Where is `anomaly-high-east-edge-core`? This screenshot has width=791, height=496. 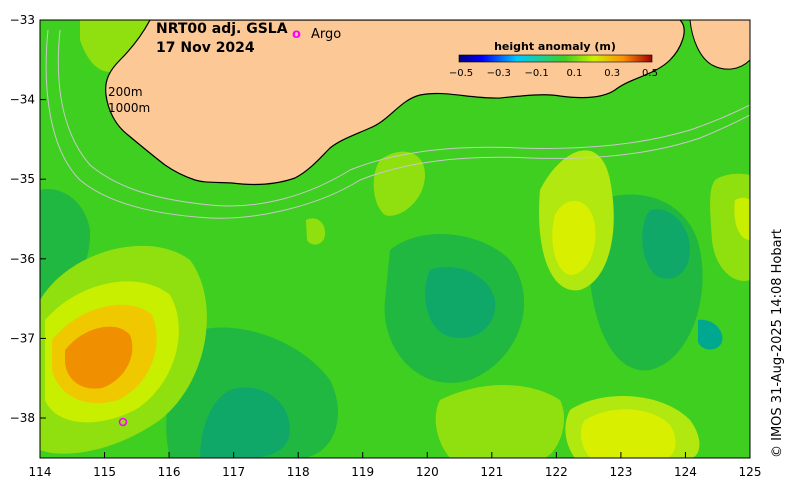
anomaly-high-east-edge-core is located at coordinates (742, 218).